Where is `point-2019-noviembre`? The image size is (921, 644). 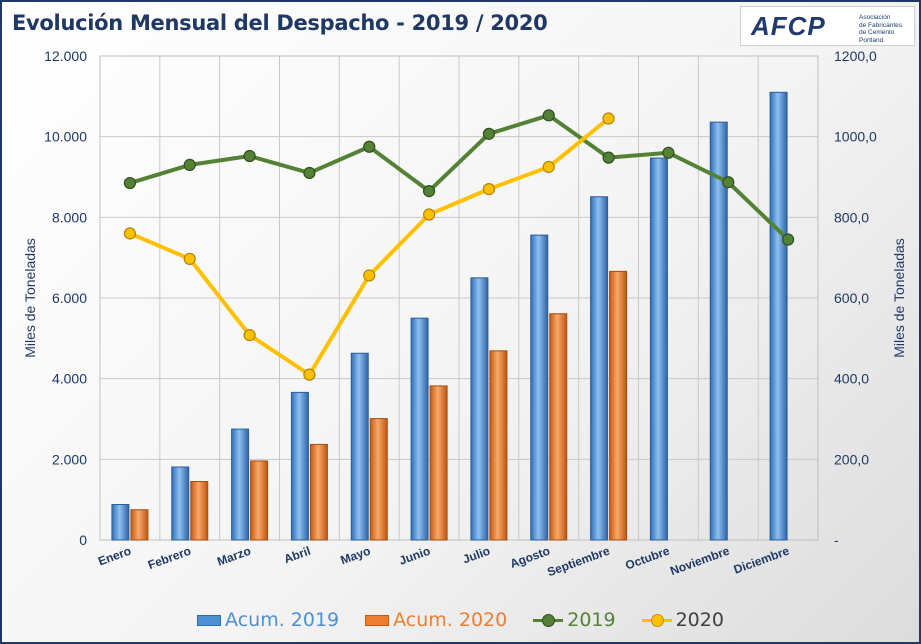
point-2019-noviembre is located at coordinates (728, 182).